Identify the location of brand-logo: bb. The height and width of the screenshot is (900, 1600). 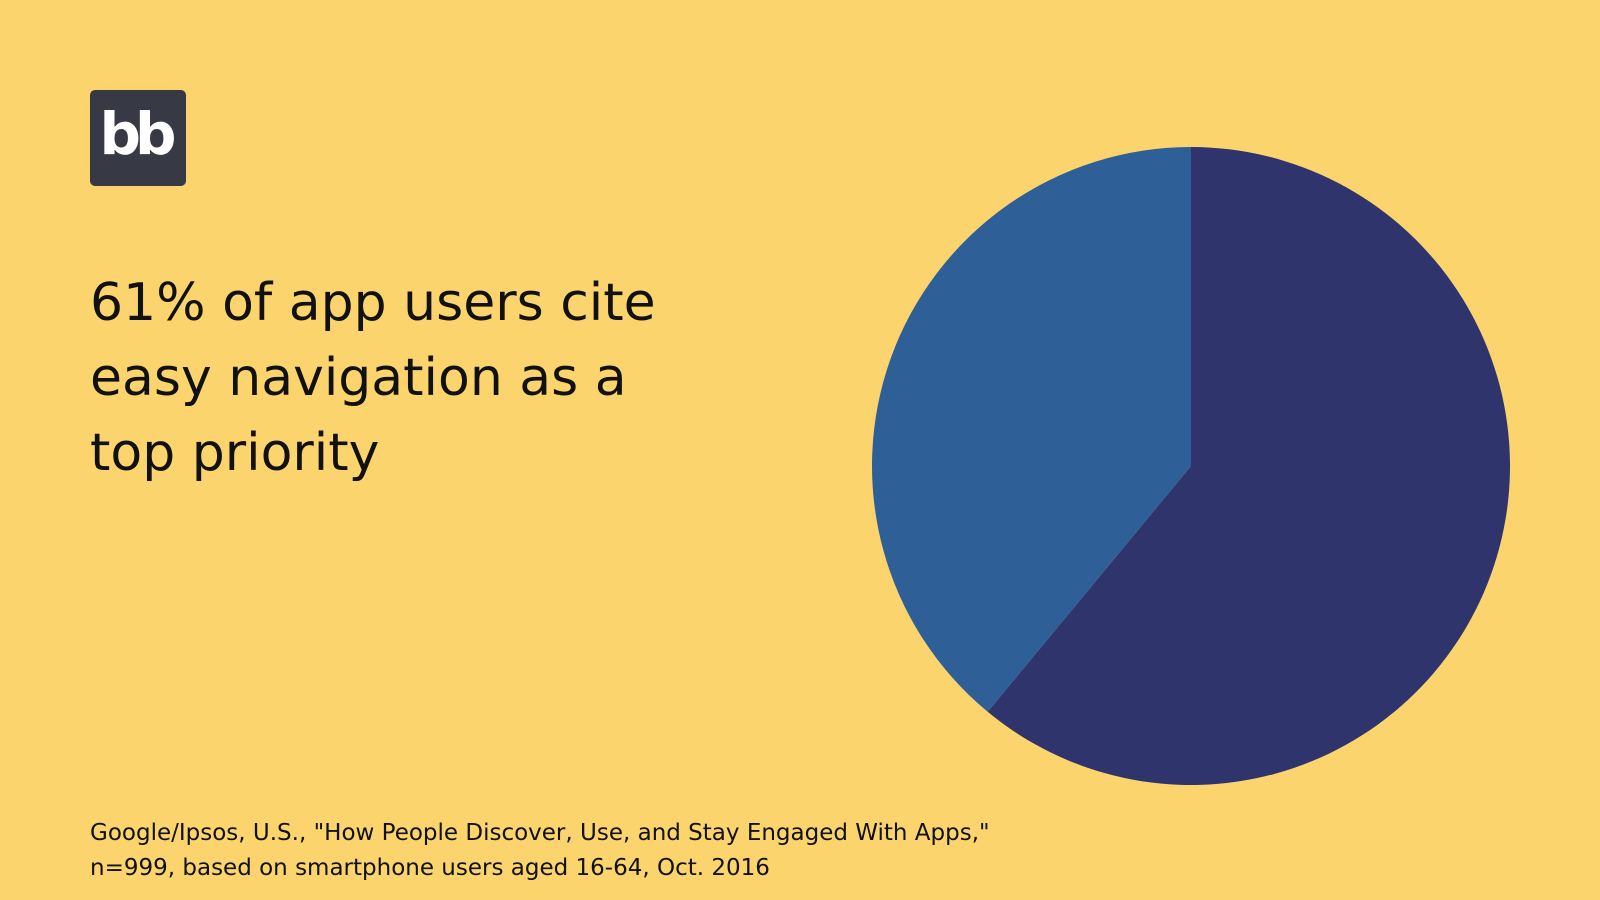
(138, 138).